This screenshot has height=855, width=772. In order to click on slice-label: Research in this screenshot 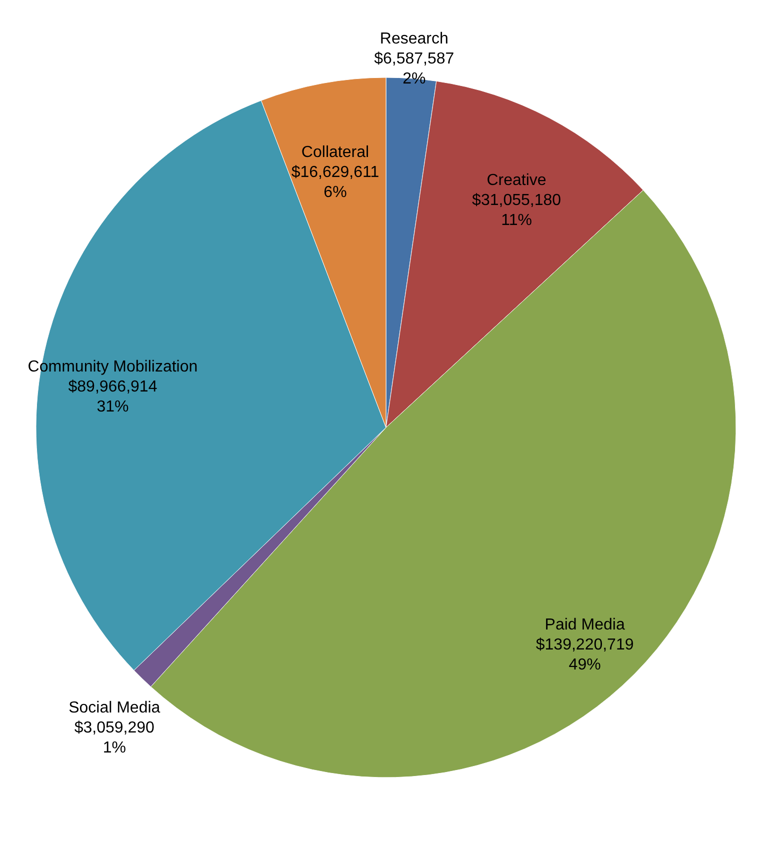, I will do `click(414, 39)`.